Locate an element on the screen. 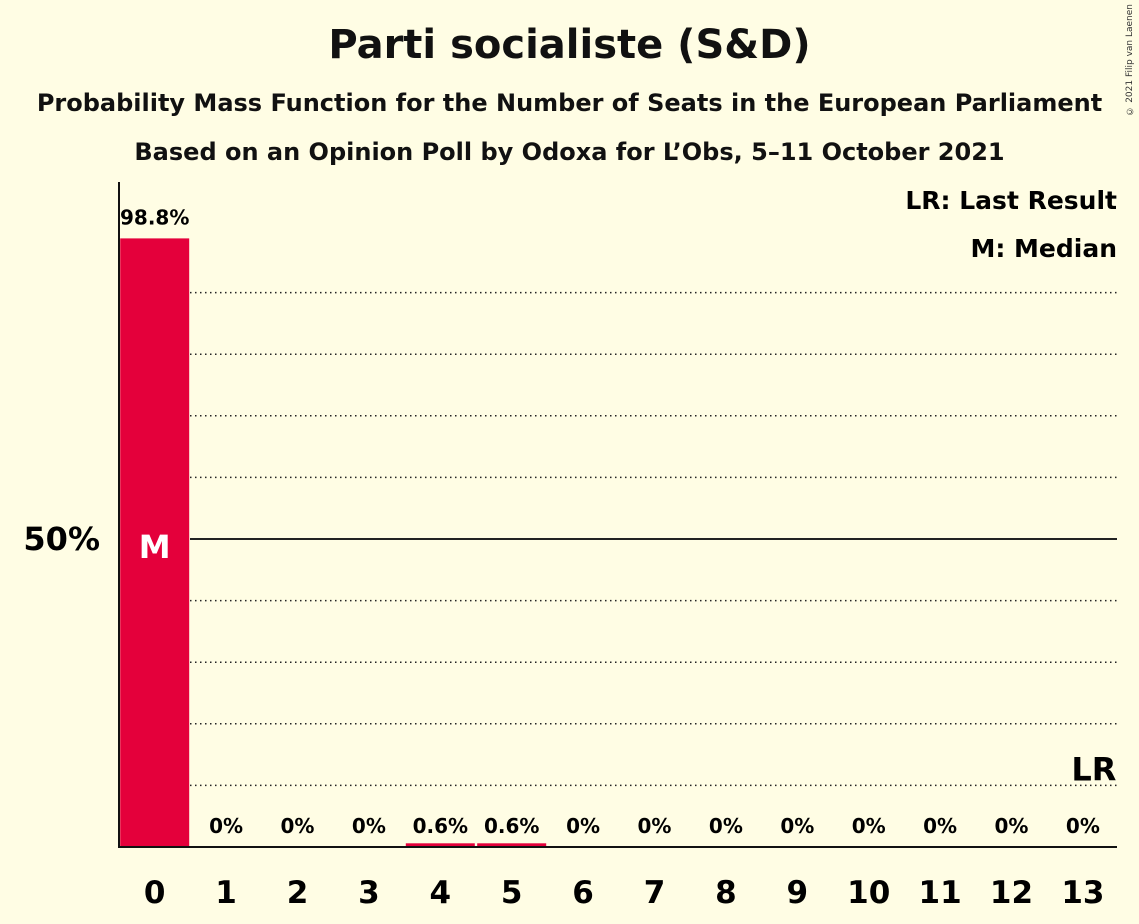 This screenshot has width=1139, height=924. legend-last-result: LR: Last Result is located at coordinates (1011, 200).